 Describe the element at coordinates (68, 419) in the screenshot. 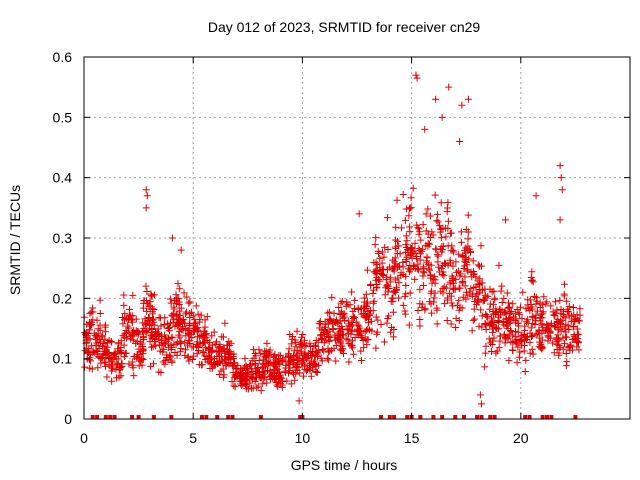

I see `y-tick-label: 0` at that location.